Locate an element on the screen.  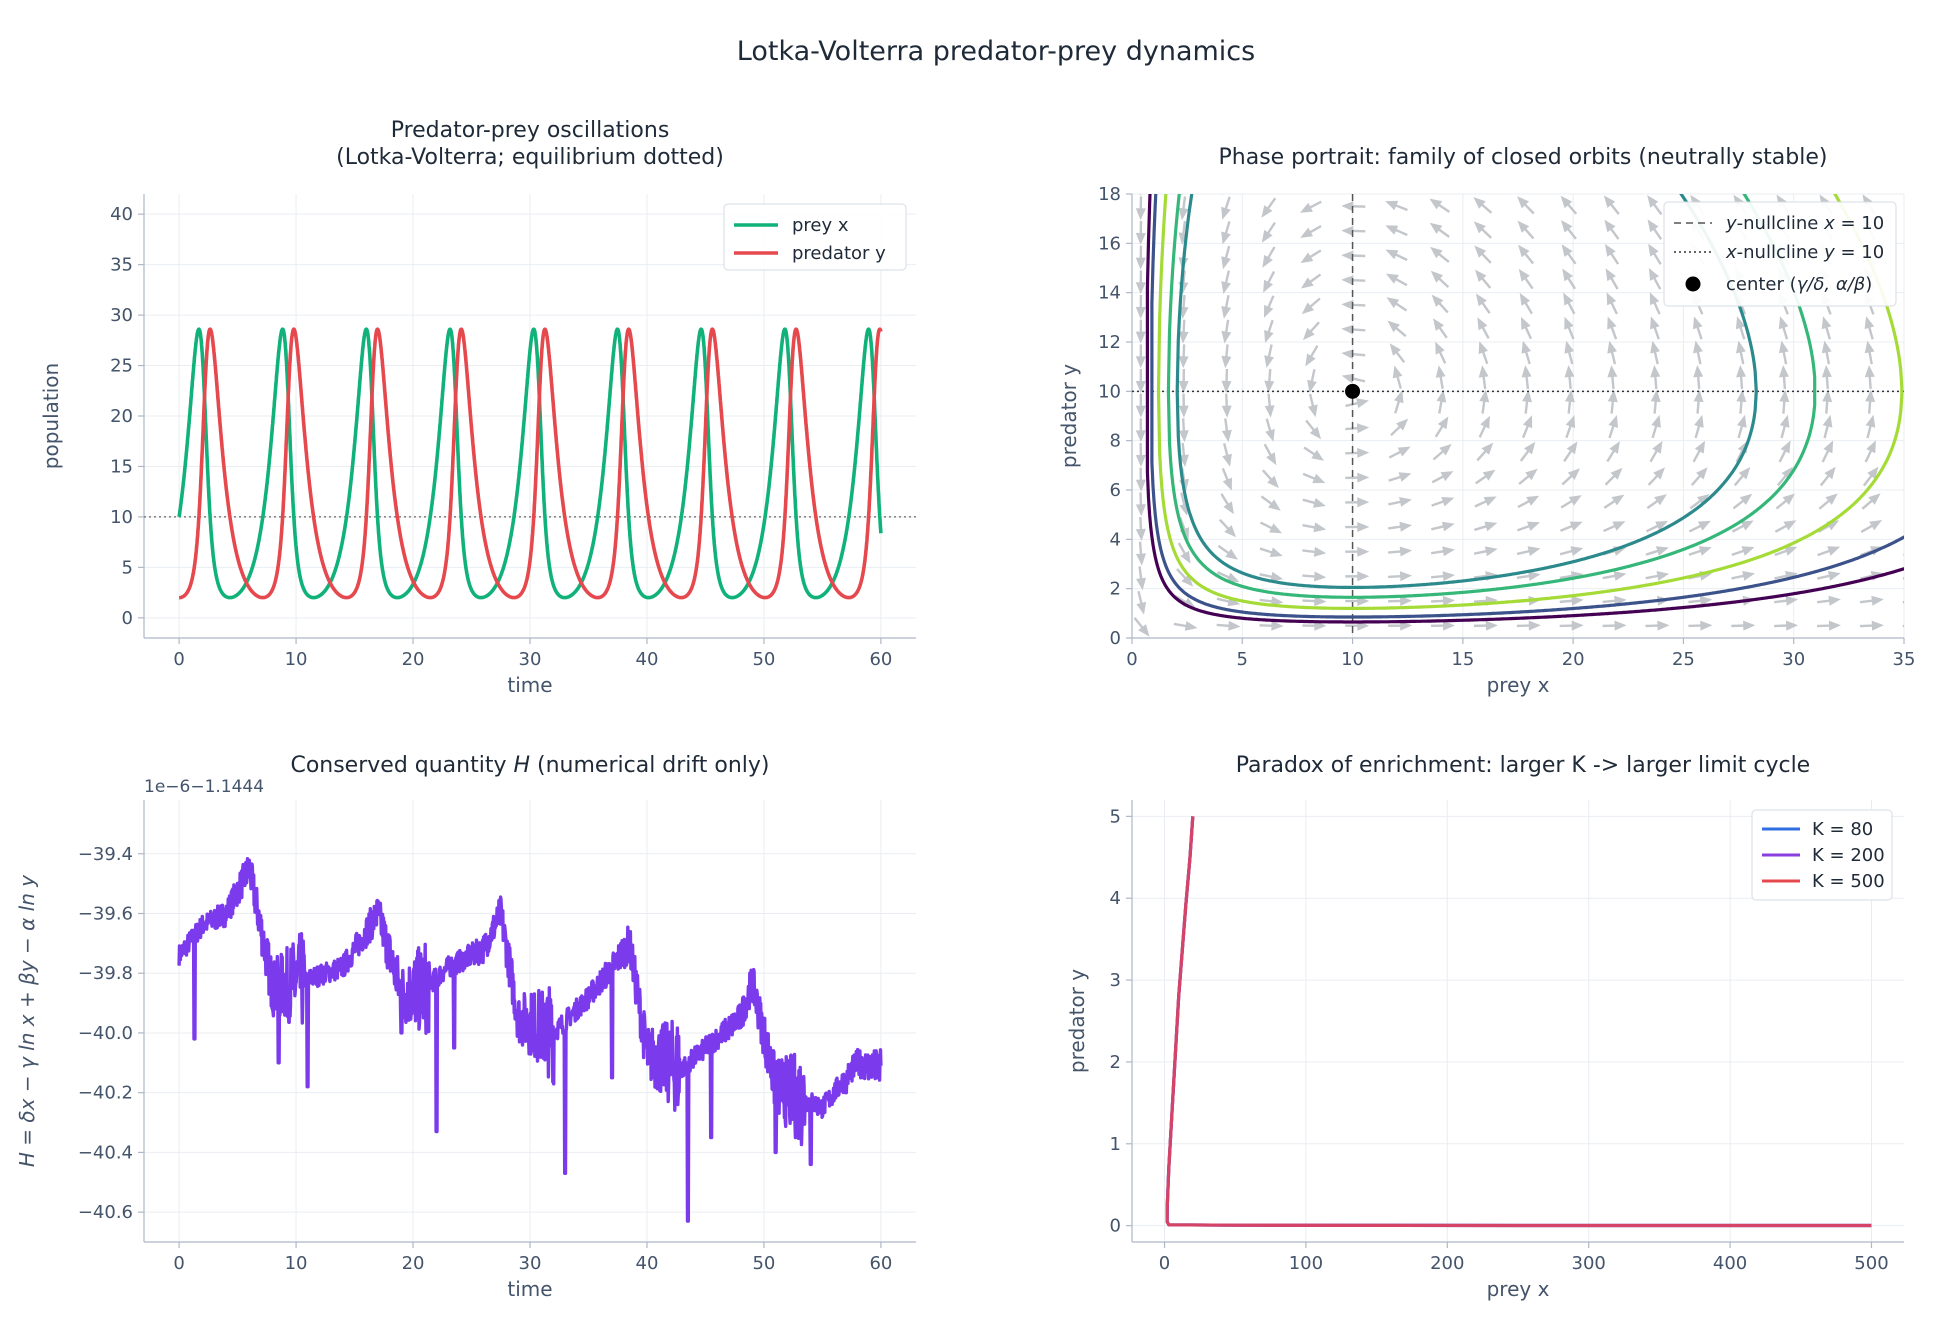
legend-entry-k1: K = 200 is located at coordinates (1848, 855).